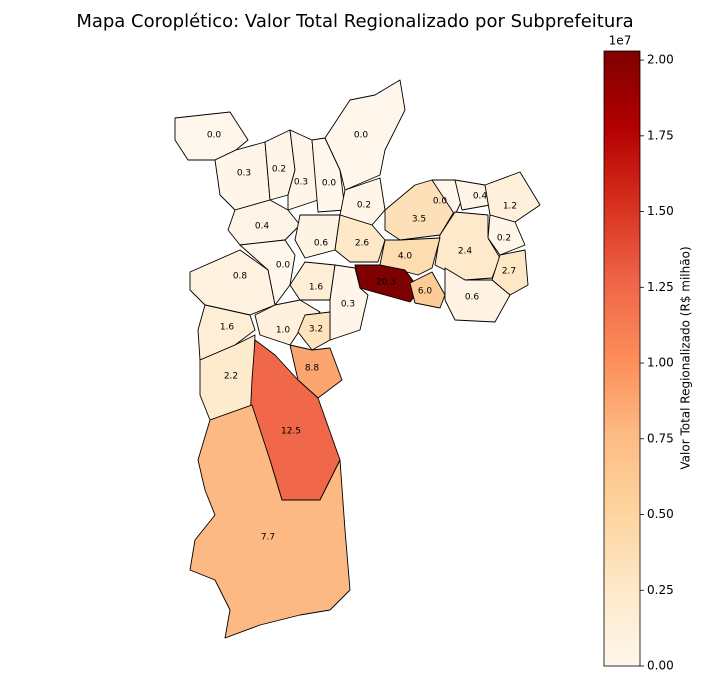  What do you see at coordinates (405, 257) in the screenshot?
I see `region-label: 4.0` at bounding box center [405, 257].